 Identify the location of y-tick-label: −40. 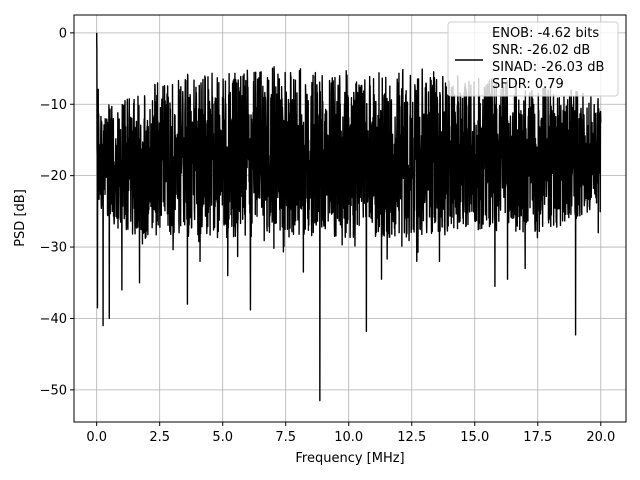
(53, 319).